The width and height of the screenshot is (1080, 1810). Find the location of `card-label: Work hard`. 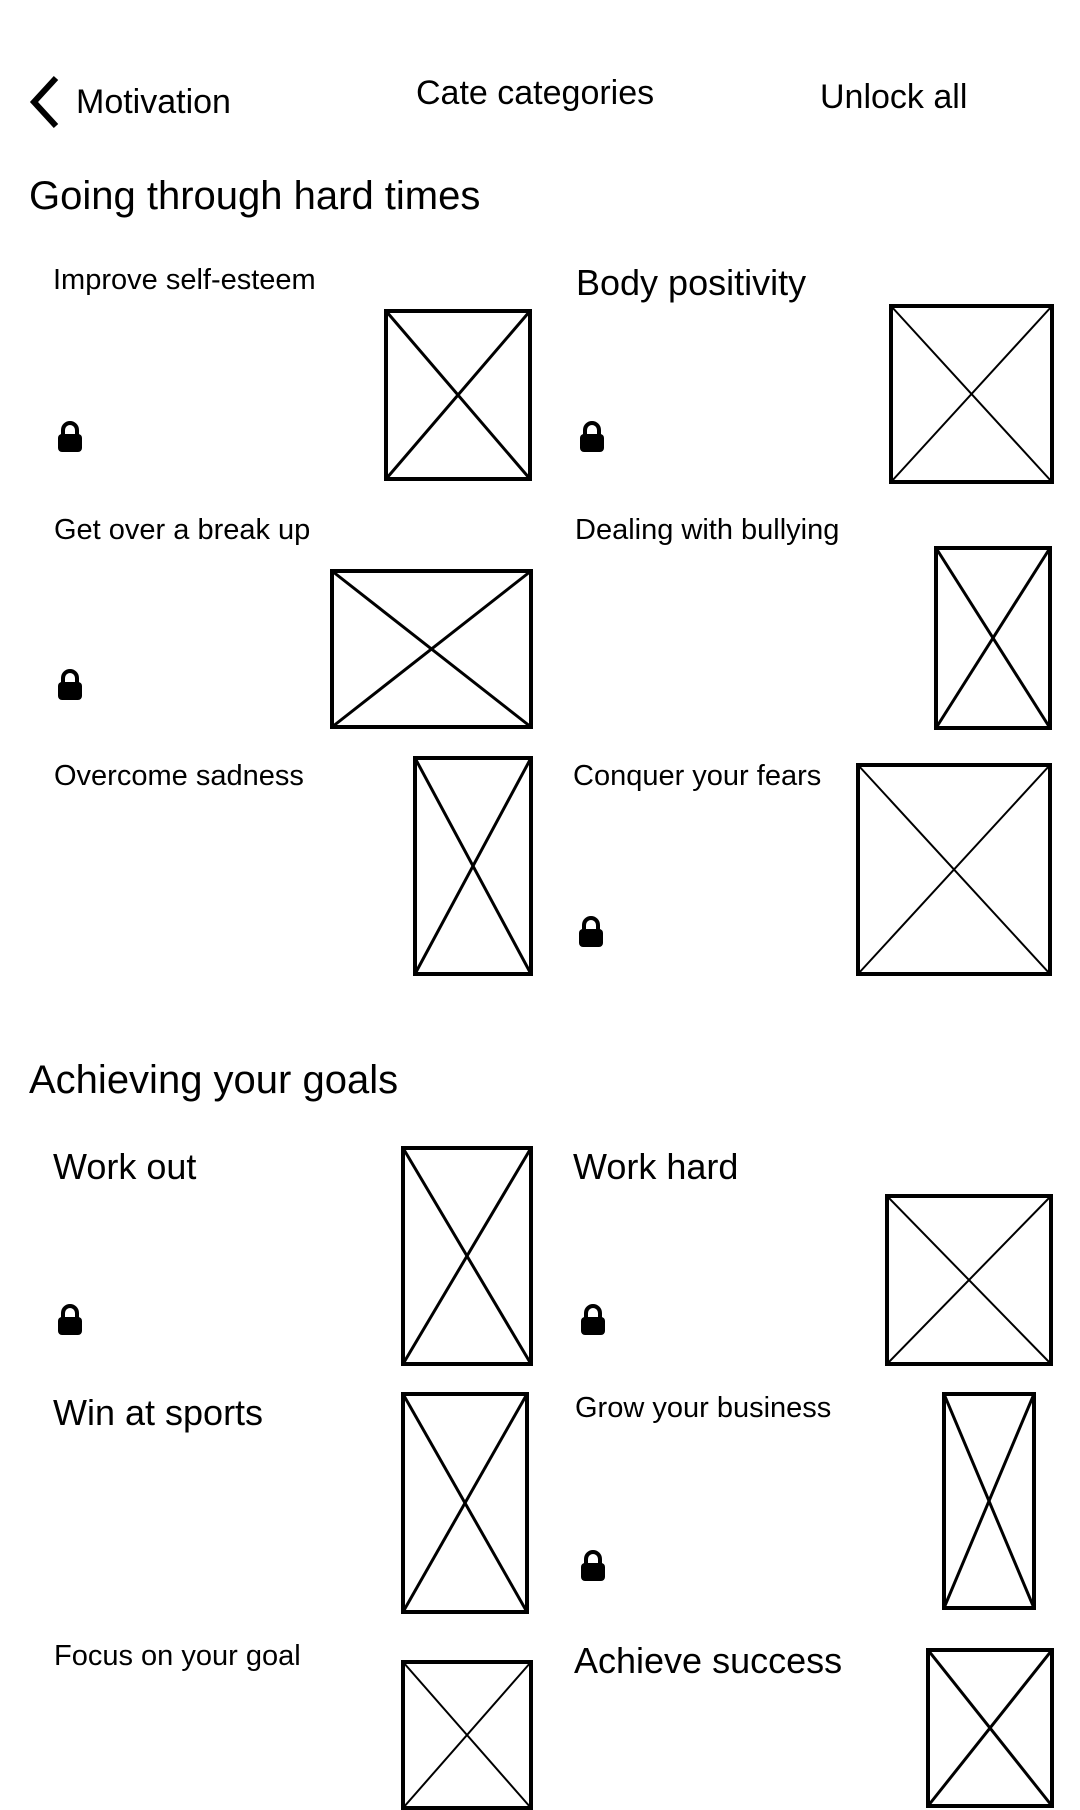

card-label: Work hard is located at coordinates (656, 1166).